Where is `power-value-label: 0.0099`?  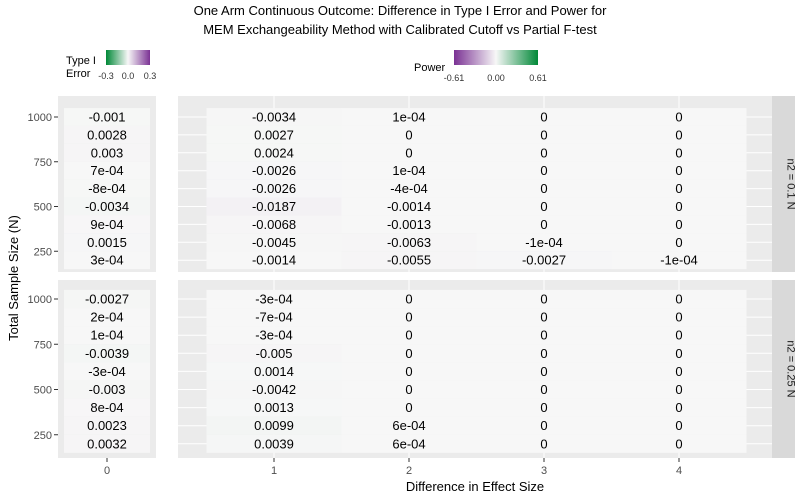
power-value-label: 0.0099 is located at coordinates (274, 425).